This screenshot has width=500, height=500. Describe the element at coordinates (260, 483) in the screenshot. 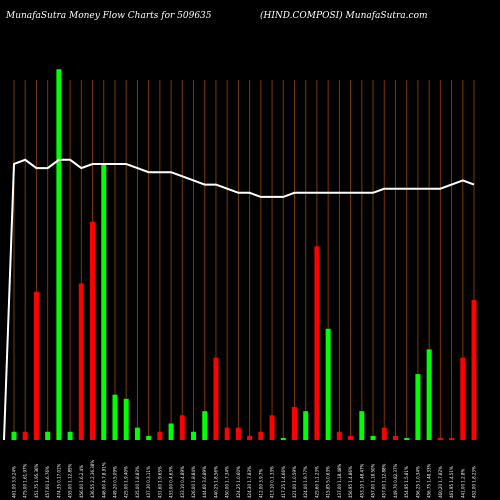

I see `x-tick-label: 412.00 3.9.7%` at that location.